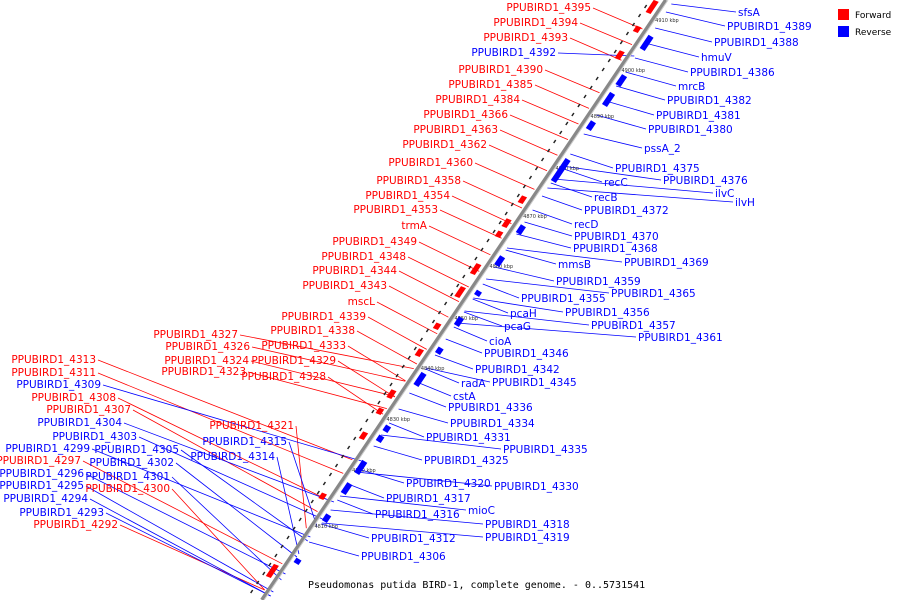  I want to click on reverse-gene-label: PPUBIRD1_4365, so click(653, 294).